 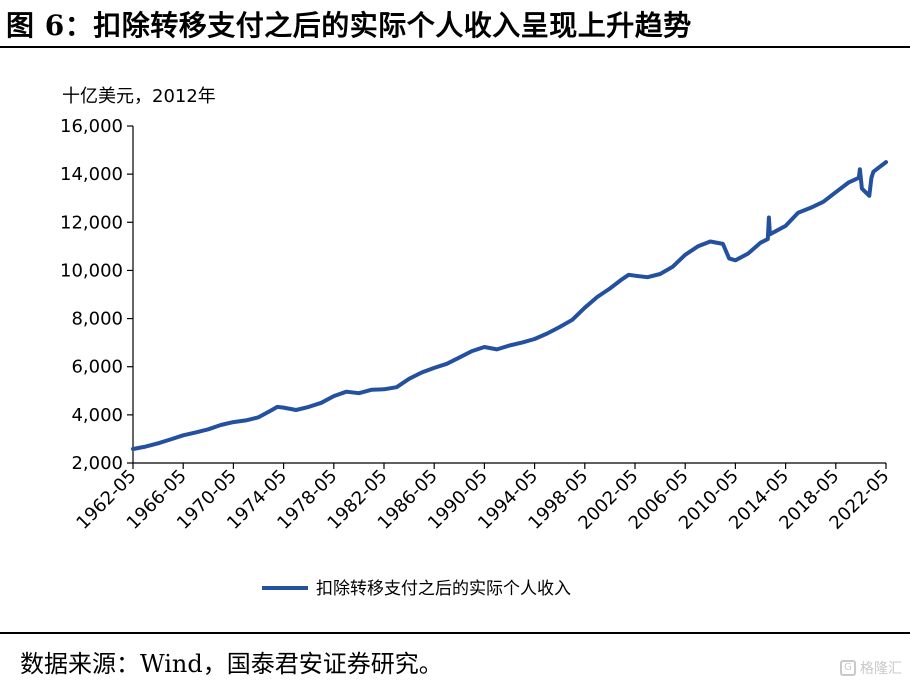 I want to click on y-tick-label: 16,000, so click(x=91, y=126).